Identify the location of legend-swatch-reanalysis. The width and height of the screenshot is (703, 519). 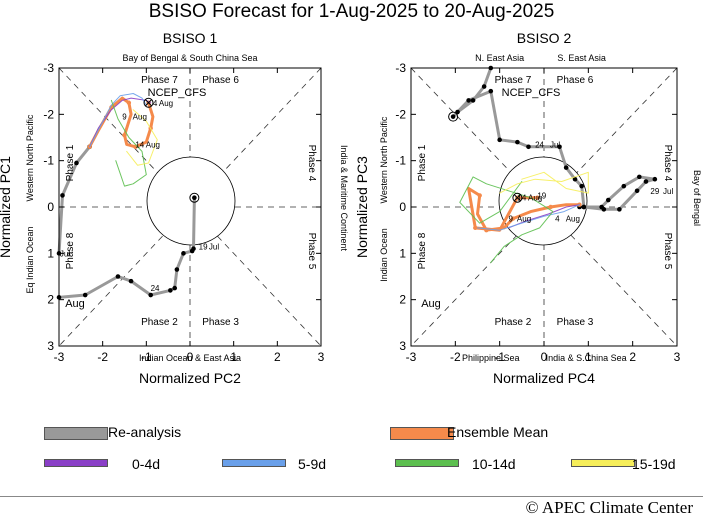
(76, 433).